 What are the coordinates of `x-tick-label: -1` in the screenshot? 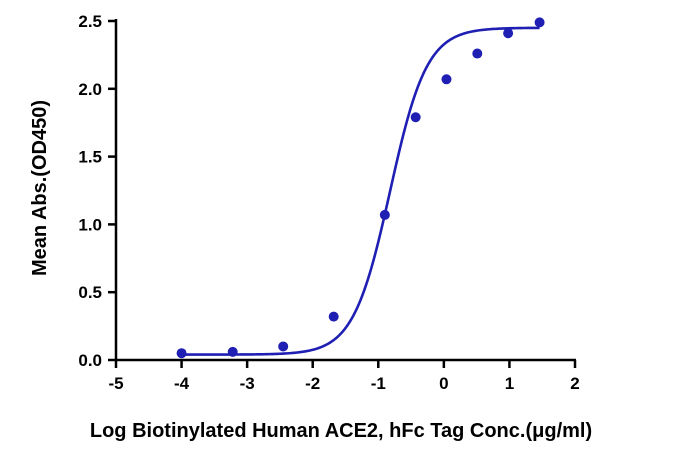 It's located at (378, 383).